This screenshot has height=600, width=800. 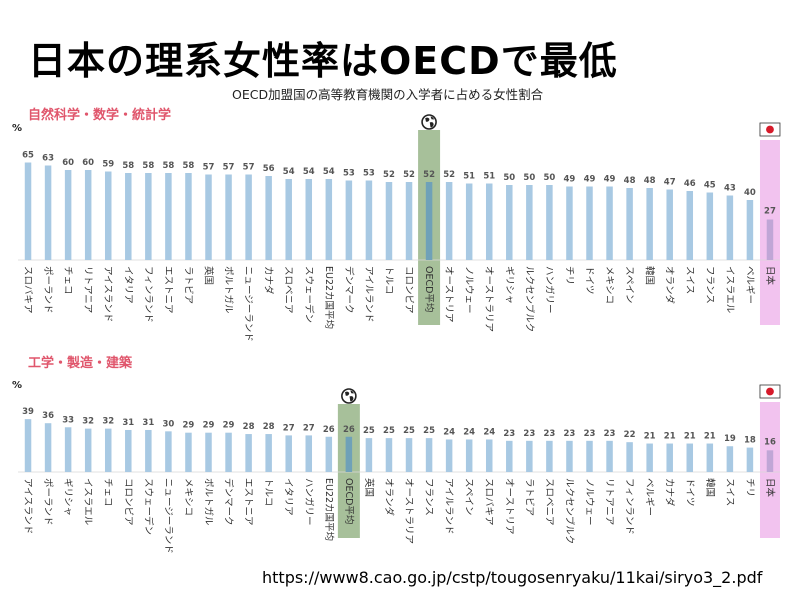 What do you see at coordinates (147, 294) in the screenshot?
I see `category-label: フィンランド` at bounding box center [147, 294].